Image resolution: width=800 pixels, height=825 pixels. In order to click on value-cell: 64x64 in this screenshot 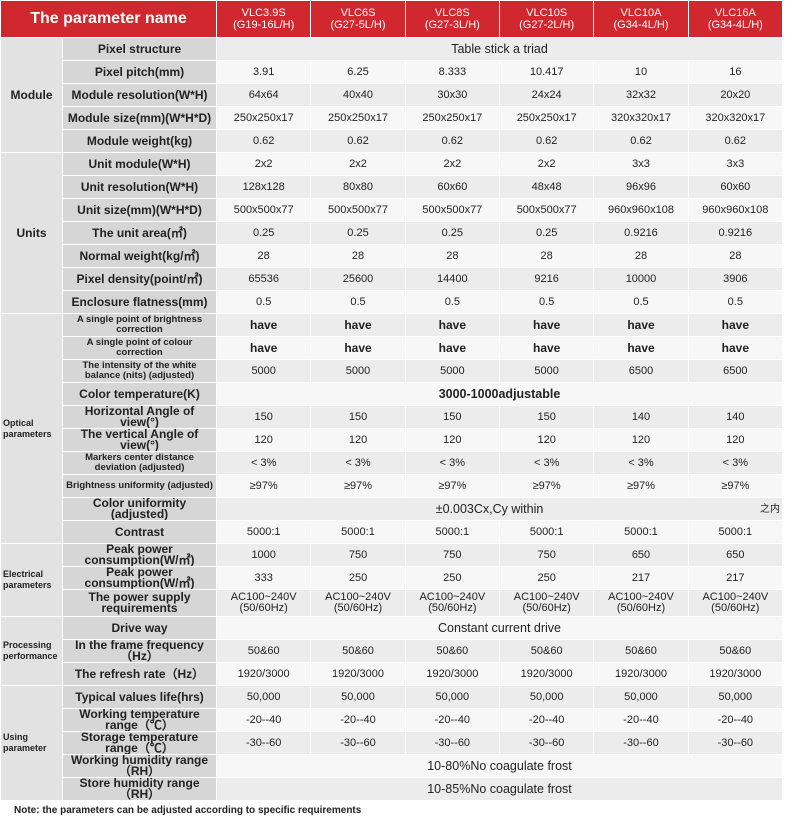, I will do `click(264, 95)`.